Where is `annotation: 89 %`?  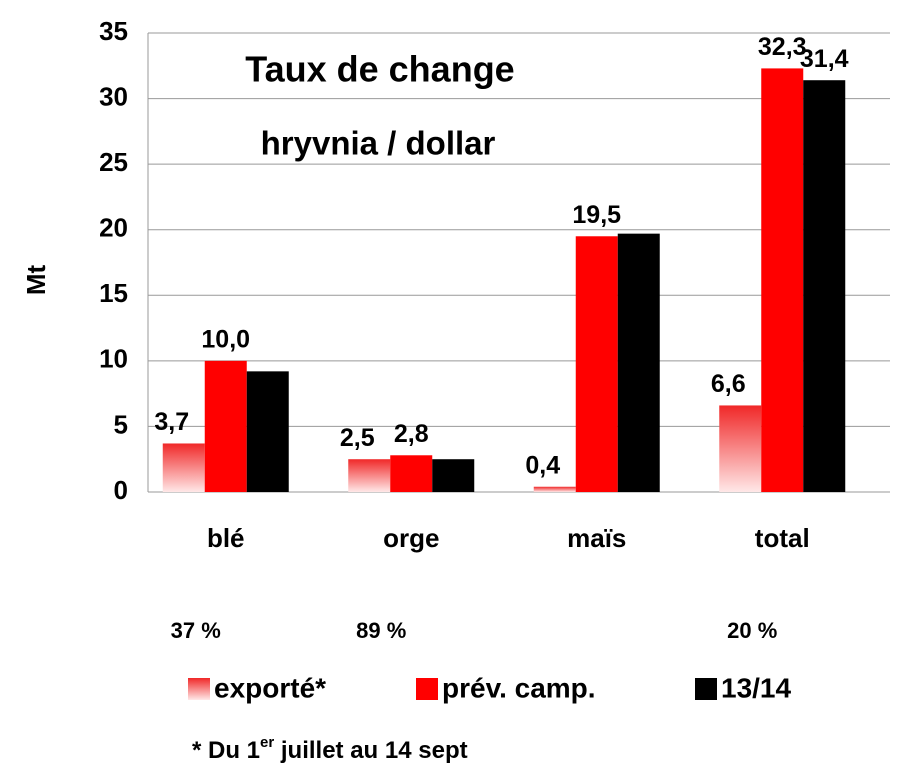
annotation: 89 % is located at coordinates (381, 630).